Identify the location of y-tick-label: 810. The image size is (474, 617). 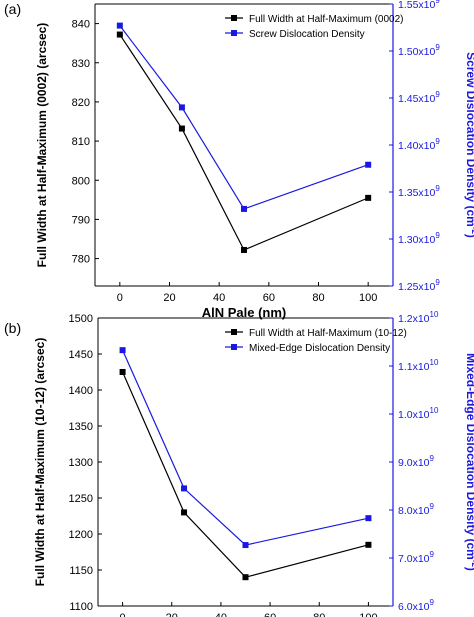
(81, 142).